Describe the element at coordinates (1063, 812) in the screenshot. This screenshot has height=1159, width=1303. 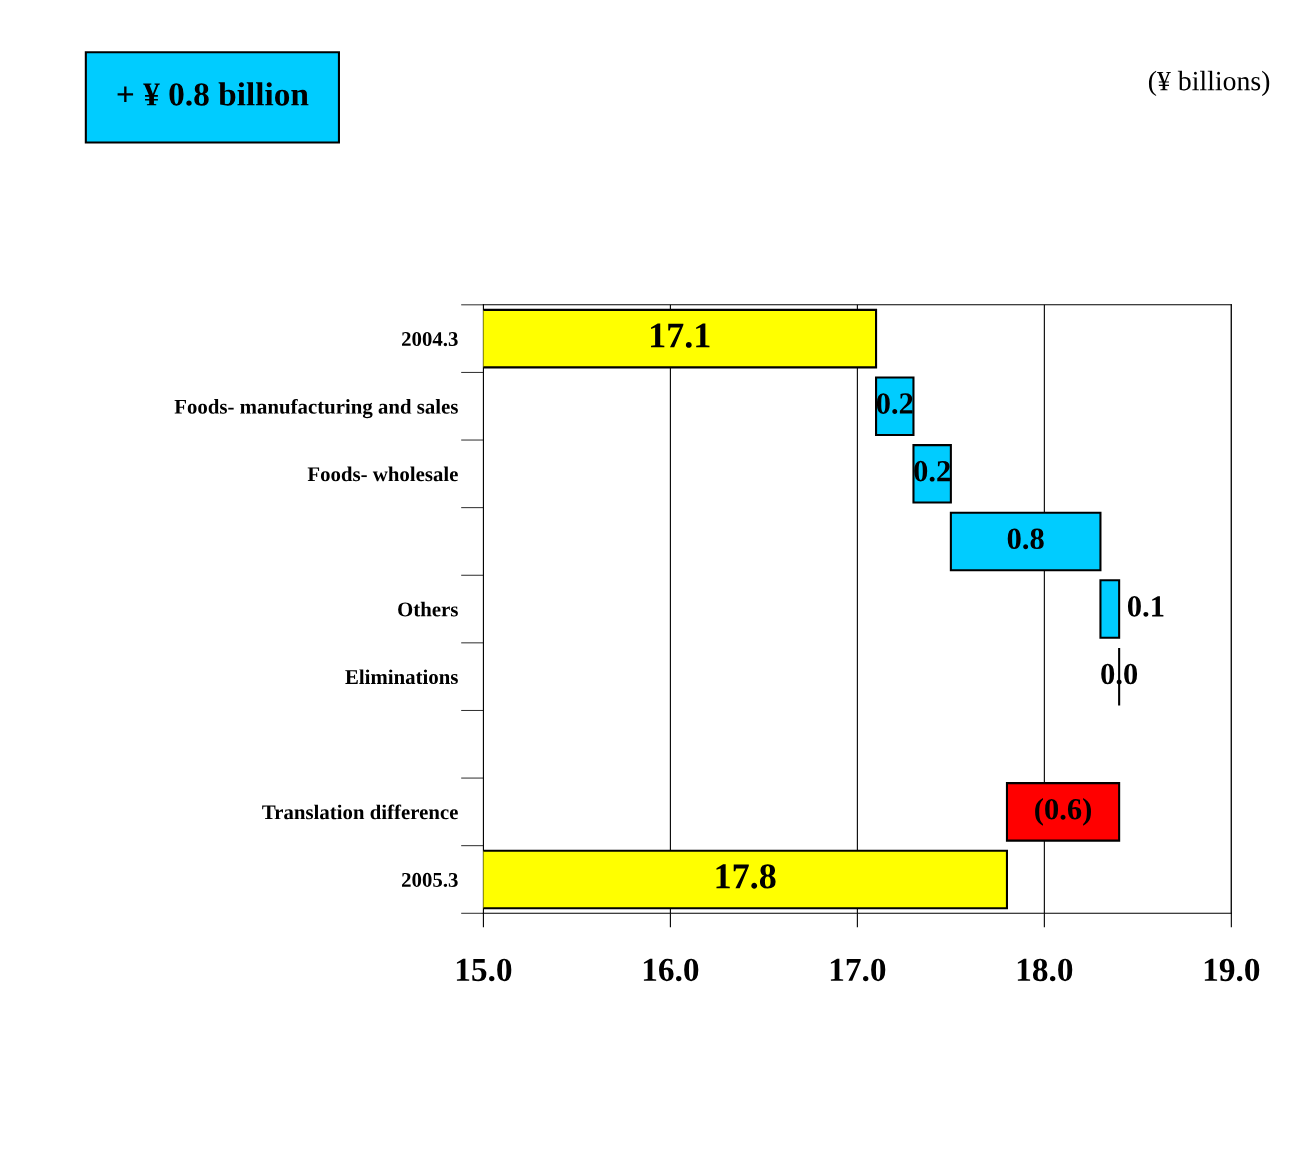
I see `data-label: (0.6)` at that location.